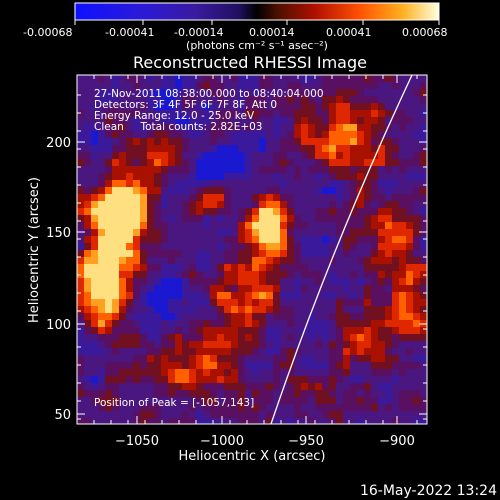 This screenshot has height=500, width=500. I want to click on plot-title: Reconstructed RHESSI Image, so click(250, 62).